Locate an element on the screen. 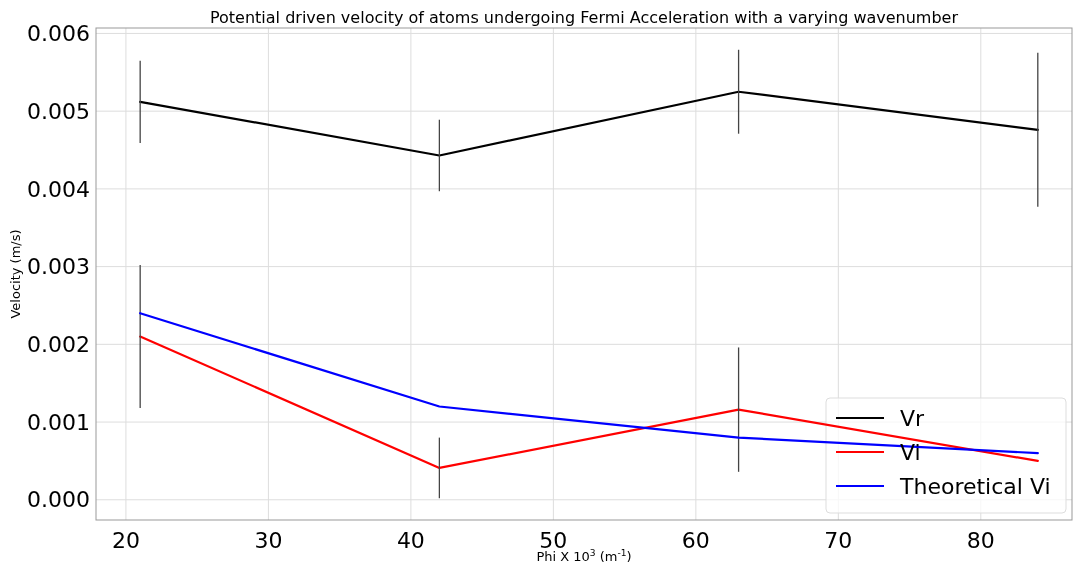 The image size is (1073, 566). legend-label: Vi is located at coordinates (910, 452).